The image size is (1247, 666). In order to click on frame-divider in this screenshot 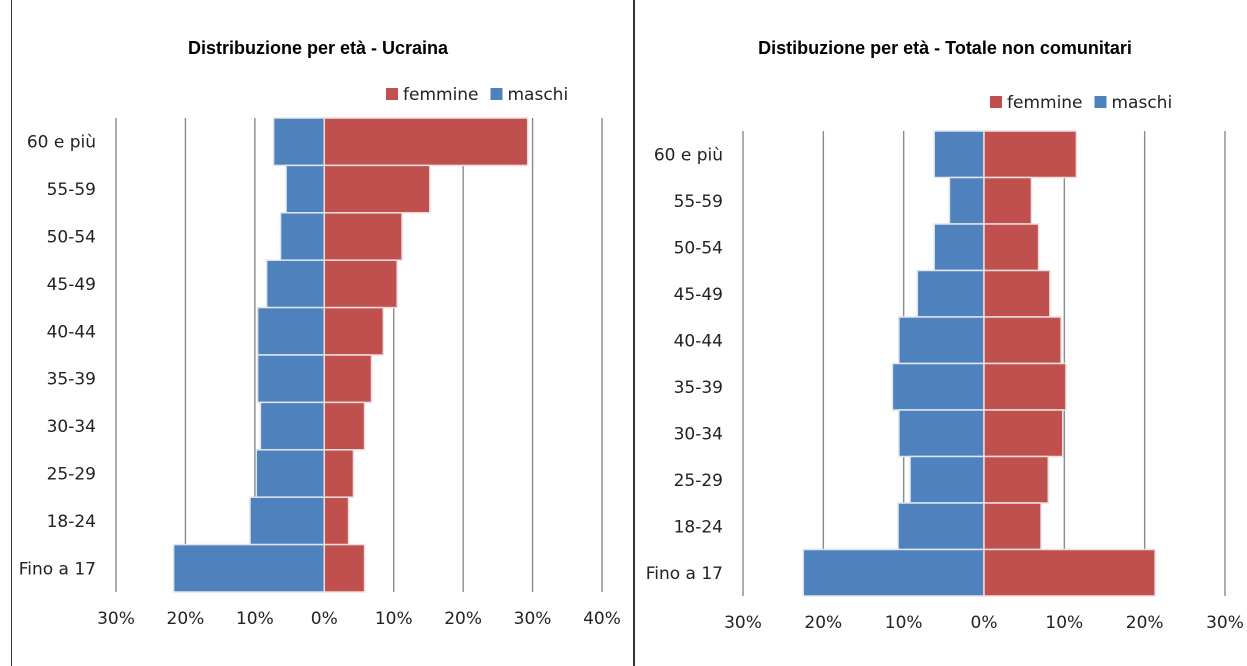, I will do `click(634, 333)`.